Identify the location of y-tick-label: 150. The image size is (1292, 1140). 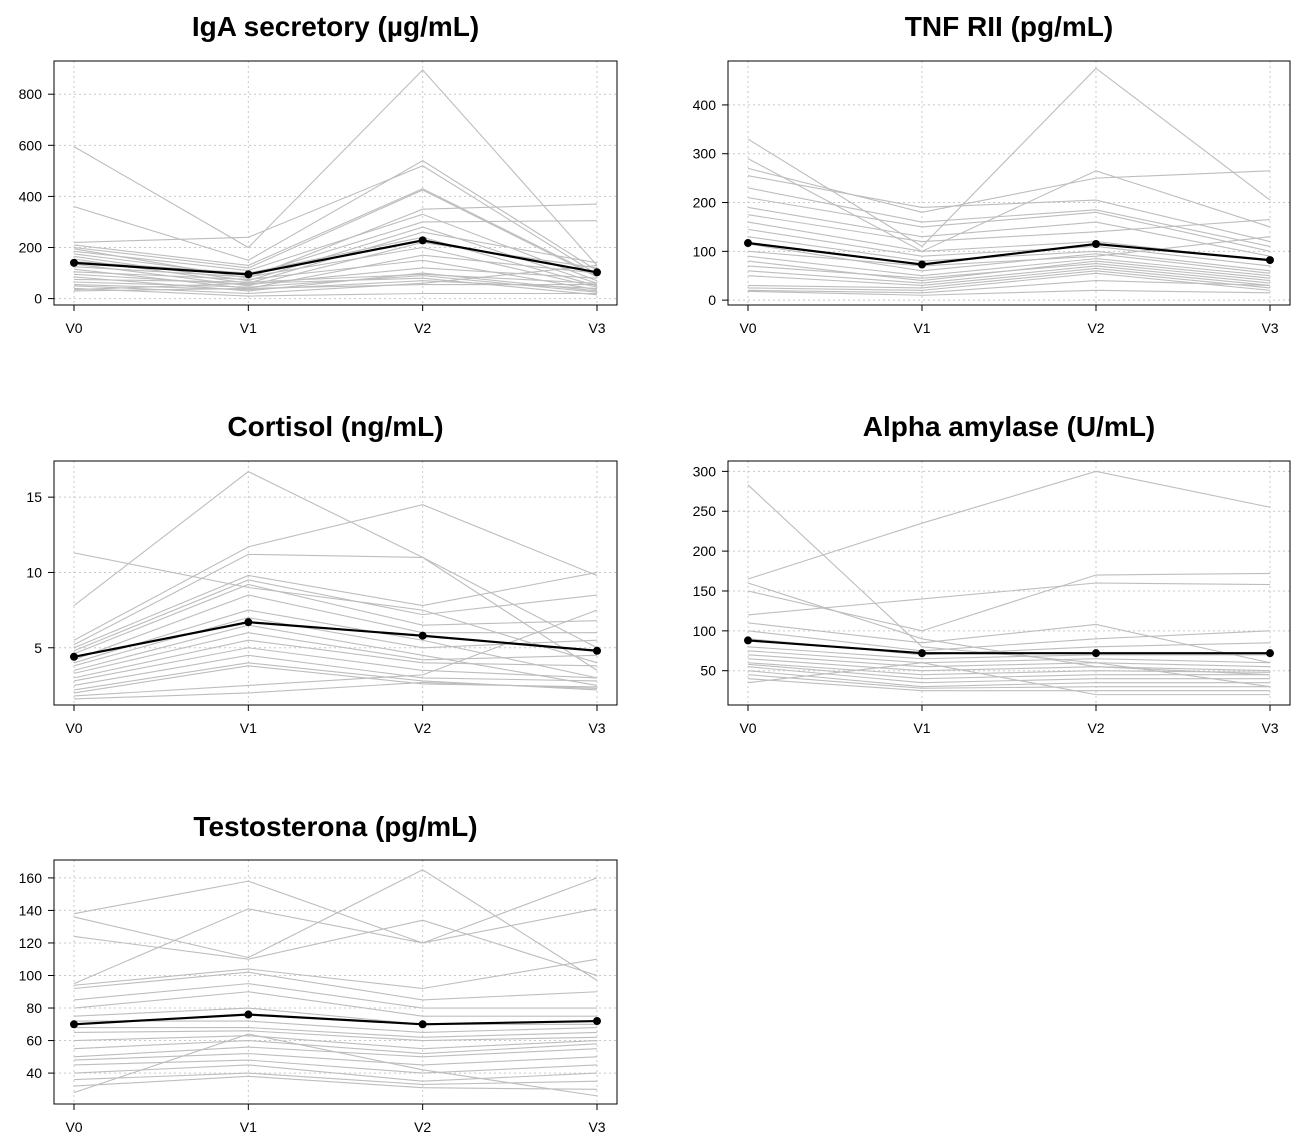
(705, 591).